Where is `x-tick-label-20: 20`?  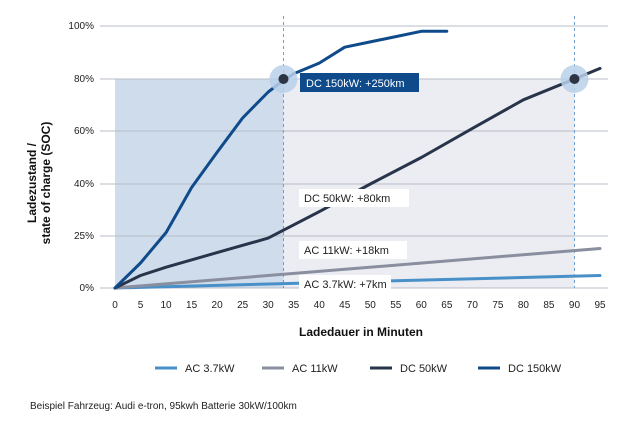 x-tick-label-20: 20 is located at coordinates (218, 305).